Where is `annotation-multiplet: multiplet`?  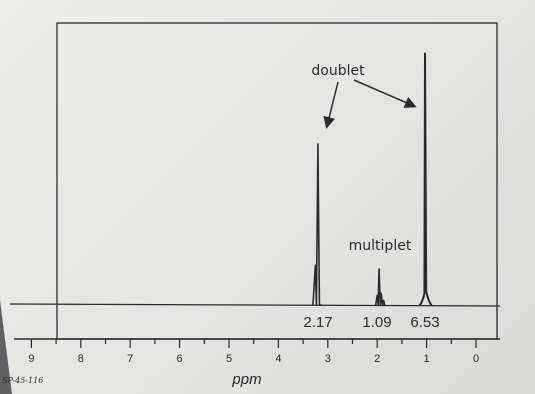 annotation-multiplet: multiplet is located at coordinates (380, 246).